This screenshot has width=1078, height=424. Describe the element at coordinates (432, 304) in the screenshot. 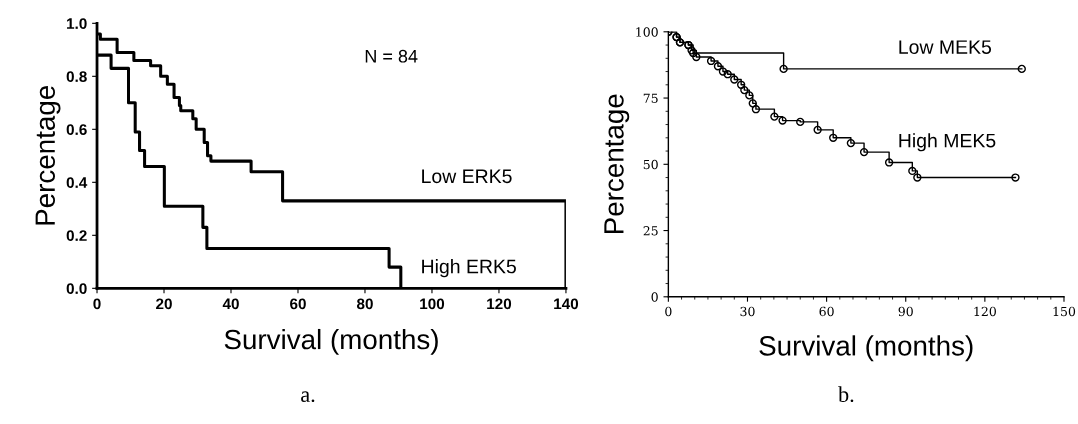

I see `x-tick-label: 100` at that location.